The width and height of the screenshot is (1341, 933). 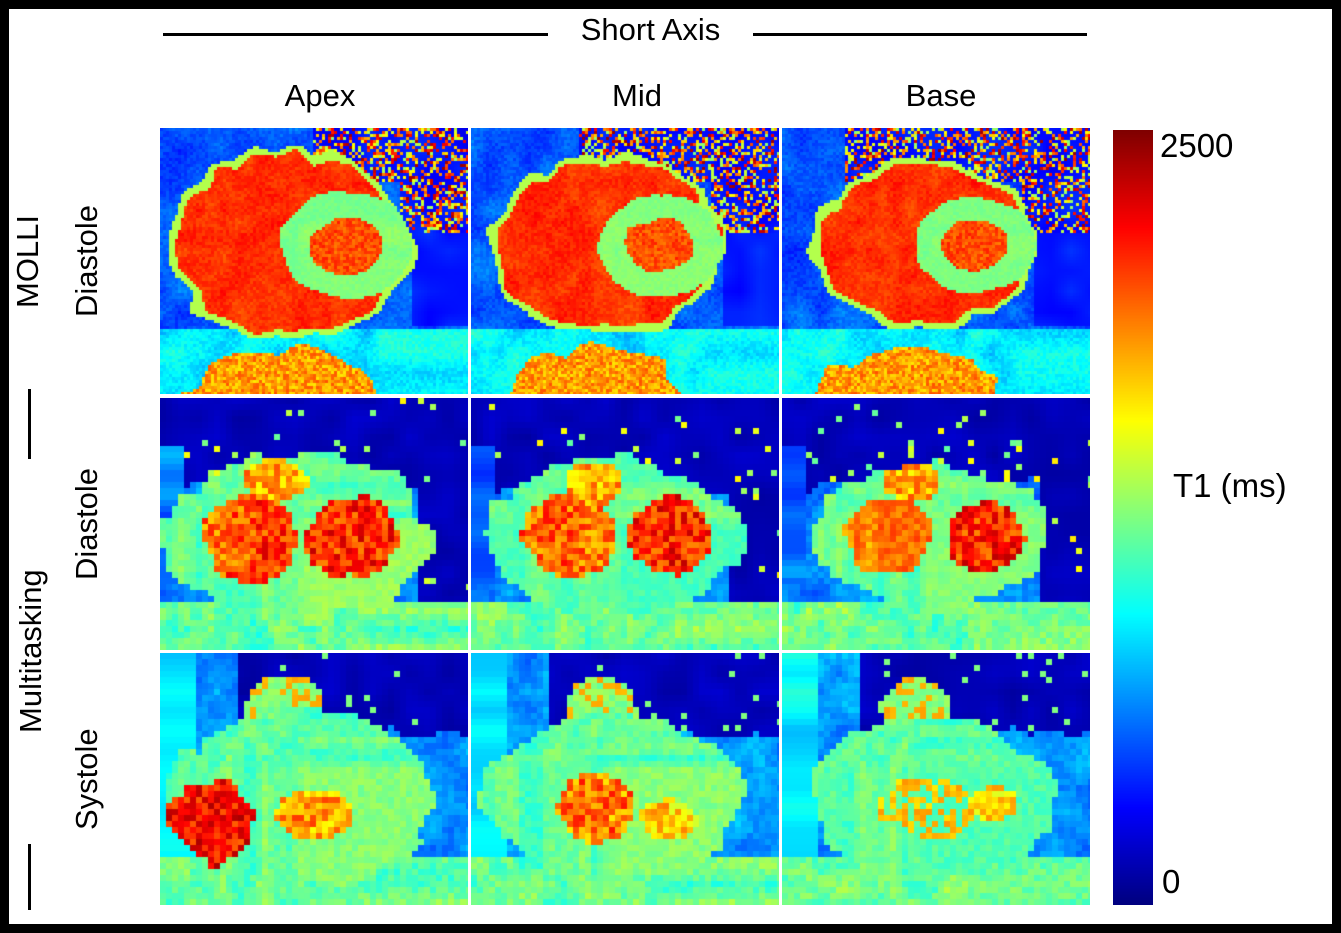 What do you see at coordinates (314, 524) in the screenshot?
I see `t1-map-multitasking-diastole-apex` at bounding box center [314, 524].